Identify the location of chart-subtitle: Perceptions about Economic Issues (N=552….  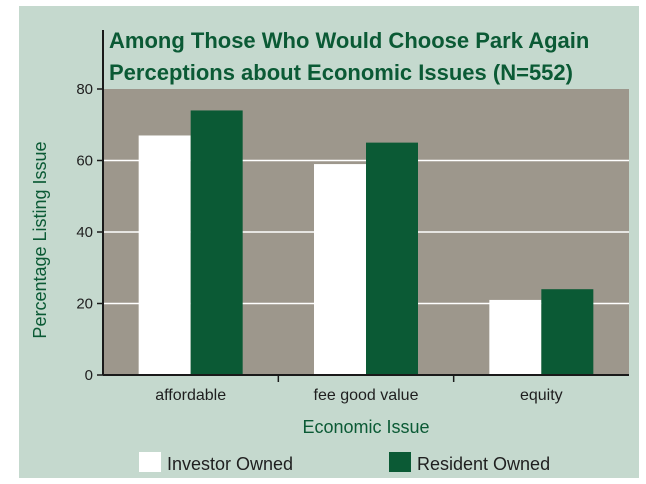
(341, 72).